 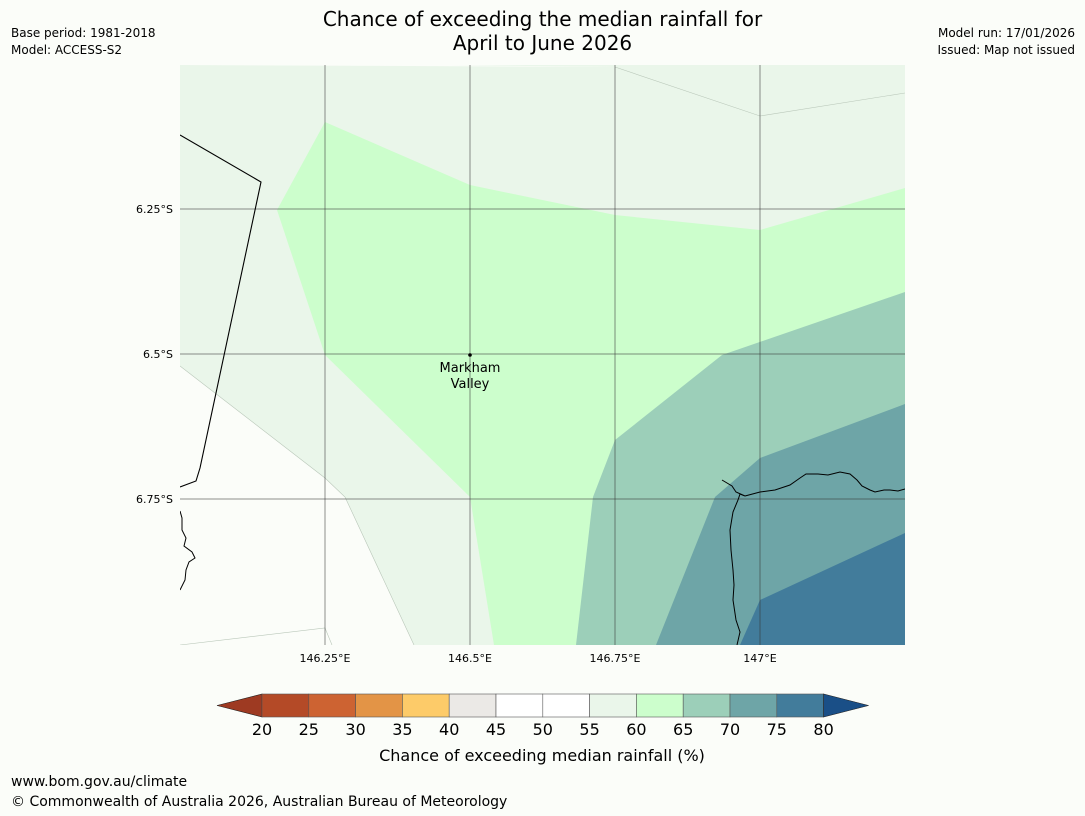 What do you see at coordinates (542, 90) in the screenshot?
I see `band-55-60-top` at bounding box center [542, 90].